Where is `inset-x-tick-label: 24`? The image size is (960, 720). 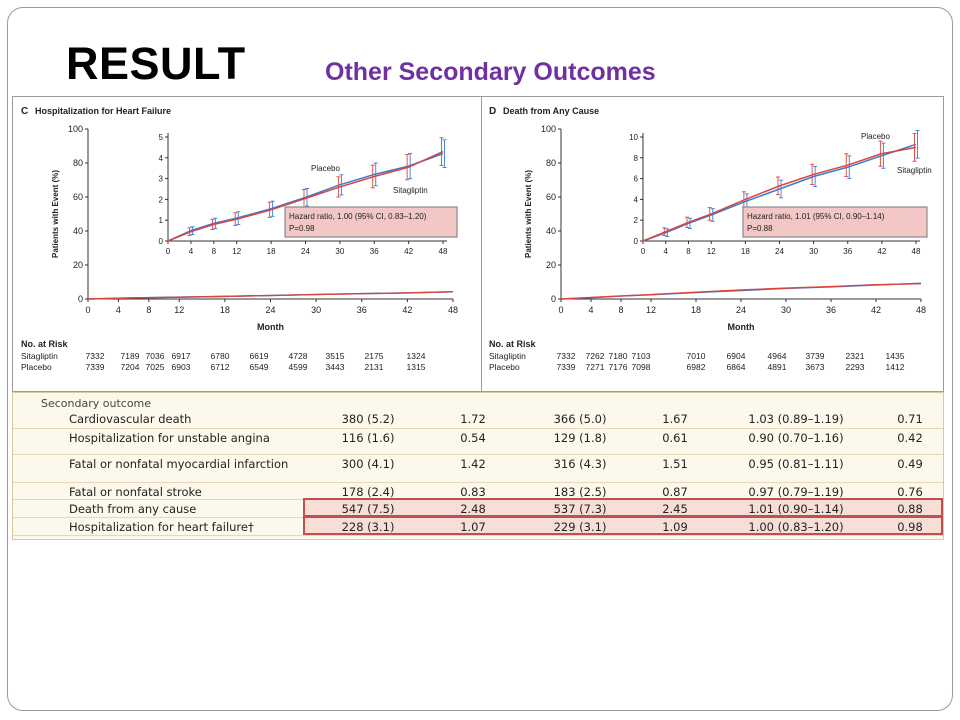
inset-x-tick-label: 24 is located at coordinates (305, 251).